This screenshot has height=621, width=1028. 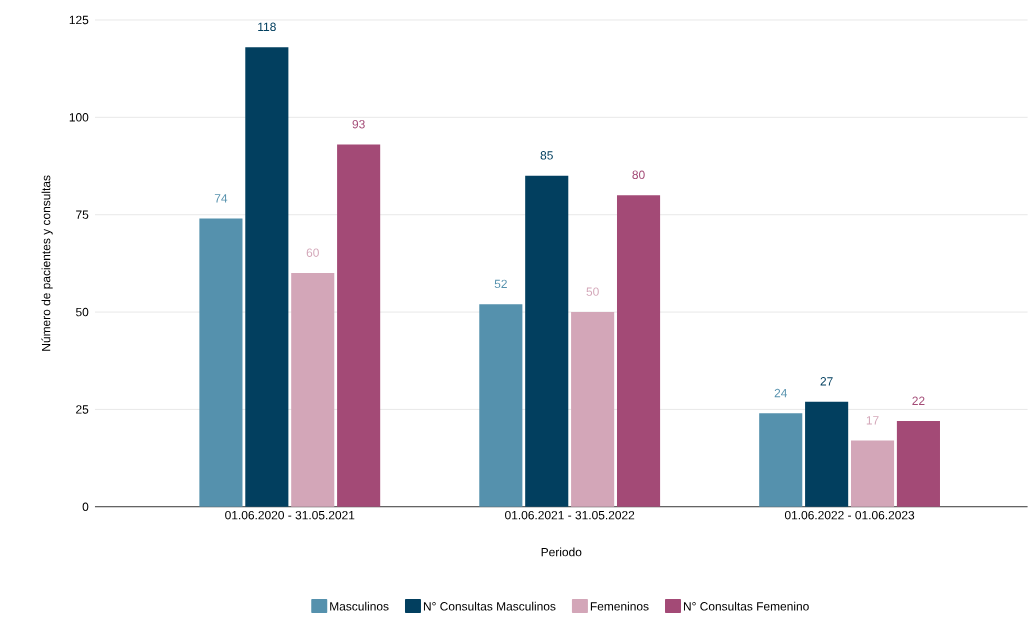 I want to click on data-label: 52, so click(x=500, y=284).